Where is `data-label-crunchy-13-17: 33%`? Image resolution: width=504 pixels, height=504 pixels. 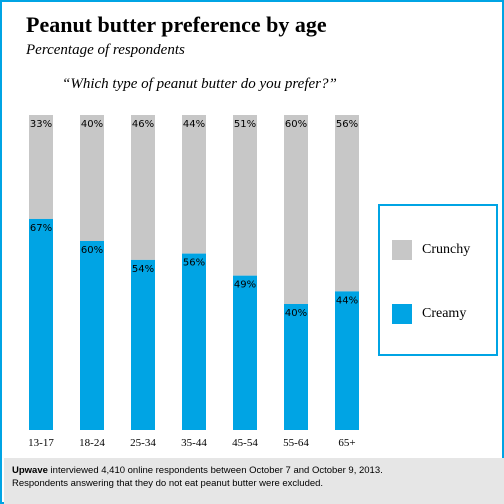 data-label-crunchy-13-17: 33% is located at coordinates (41, 124).